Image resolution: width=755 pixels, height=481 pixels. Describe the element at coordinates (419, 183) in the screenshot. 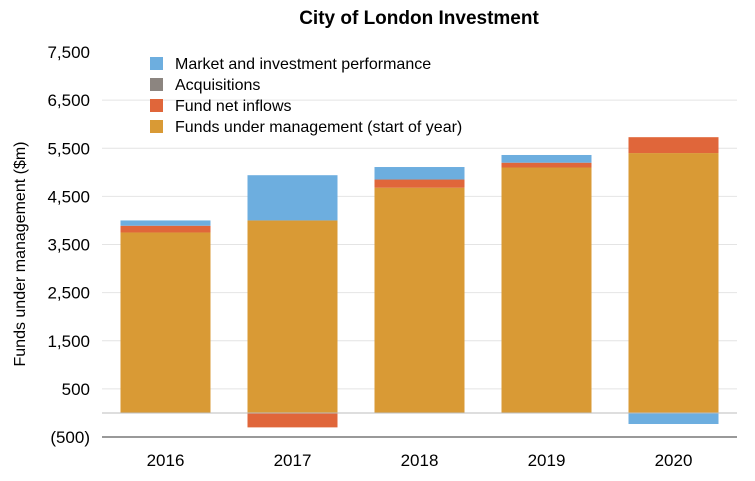

I see `bar-2018-fund-net-inflows` at that location.